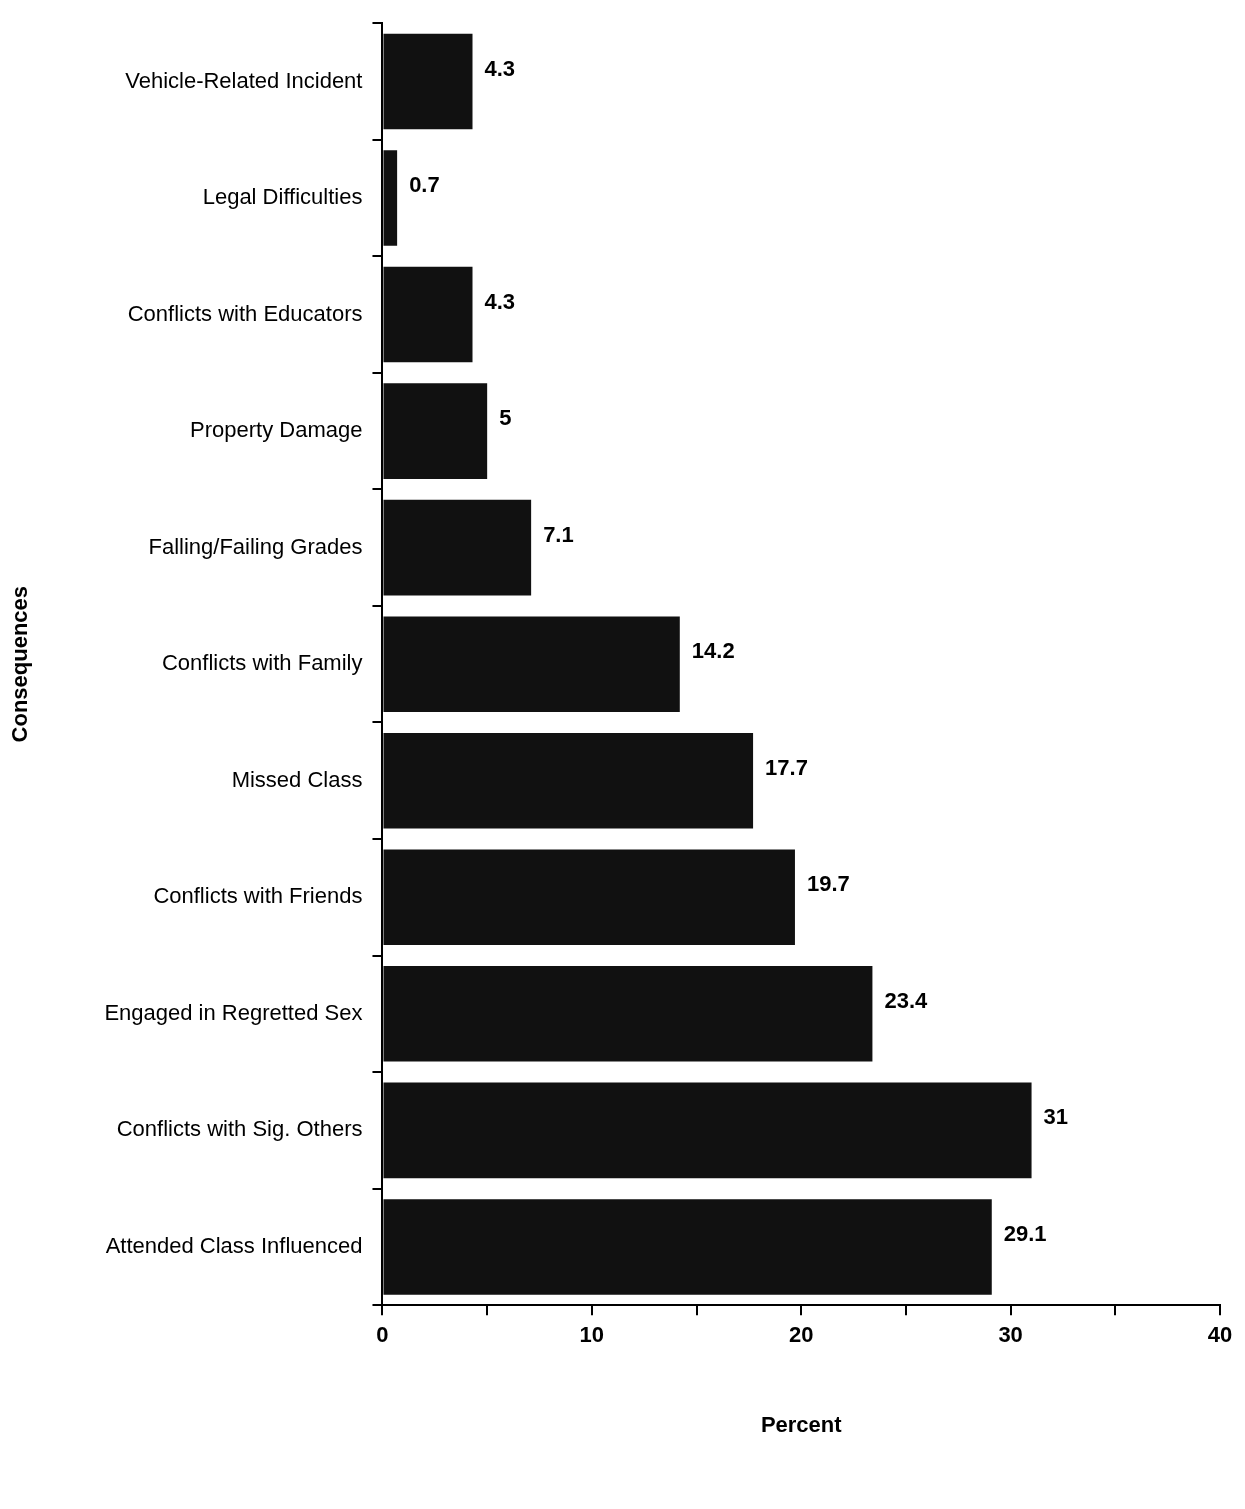  Describe the element at coordinates (1220, 1335) in the screenshot. I see `x-tick-label: 40` at that location.